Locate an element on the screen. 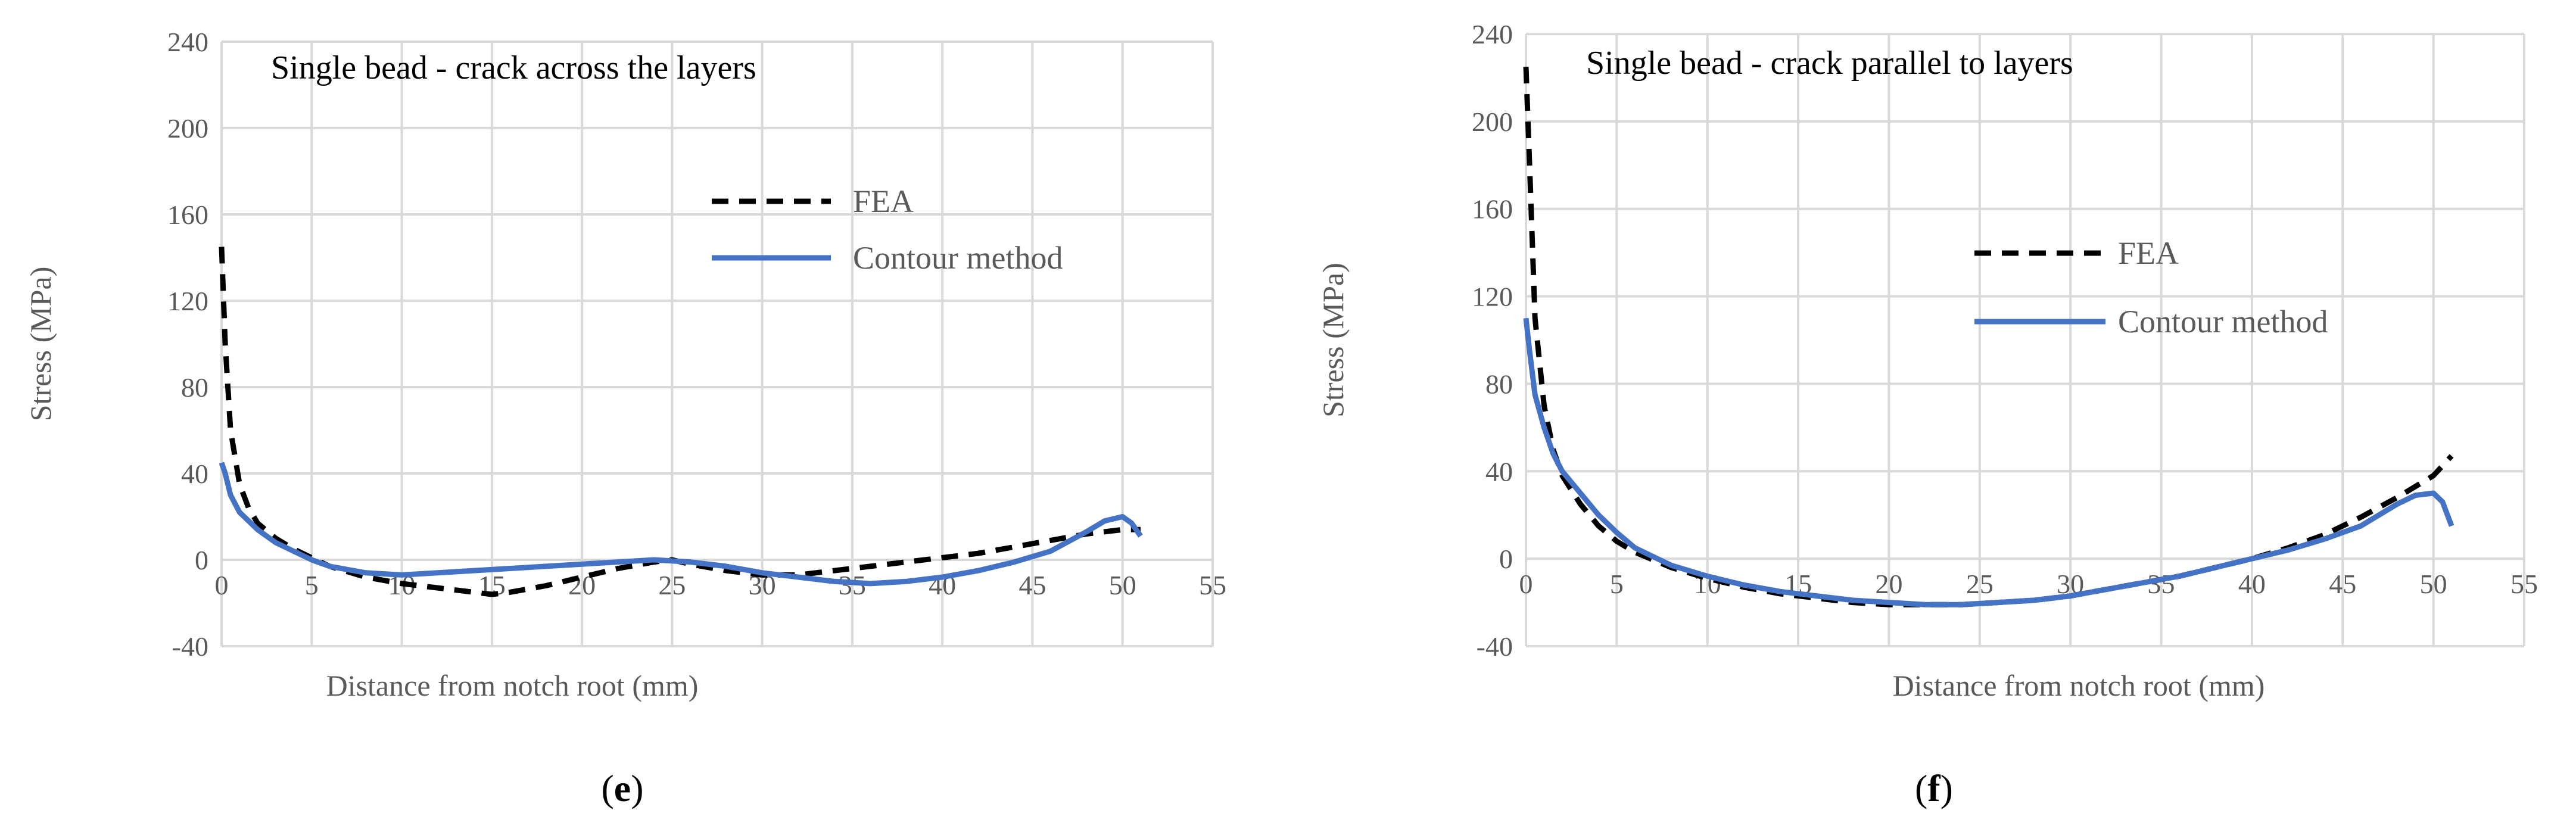  panel-label: (f) is located at coordinates (1934, 788).